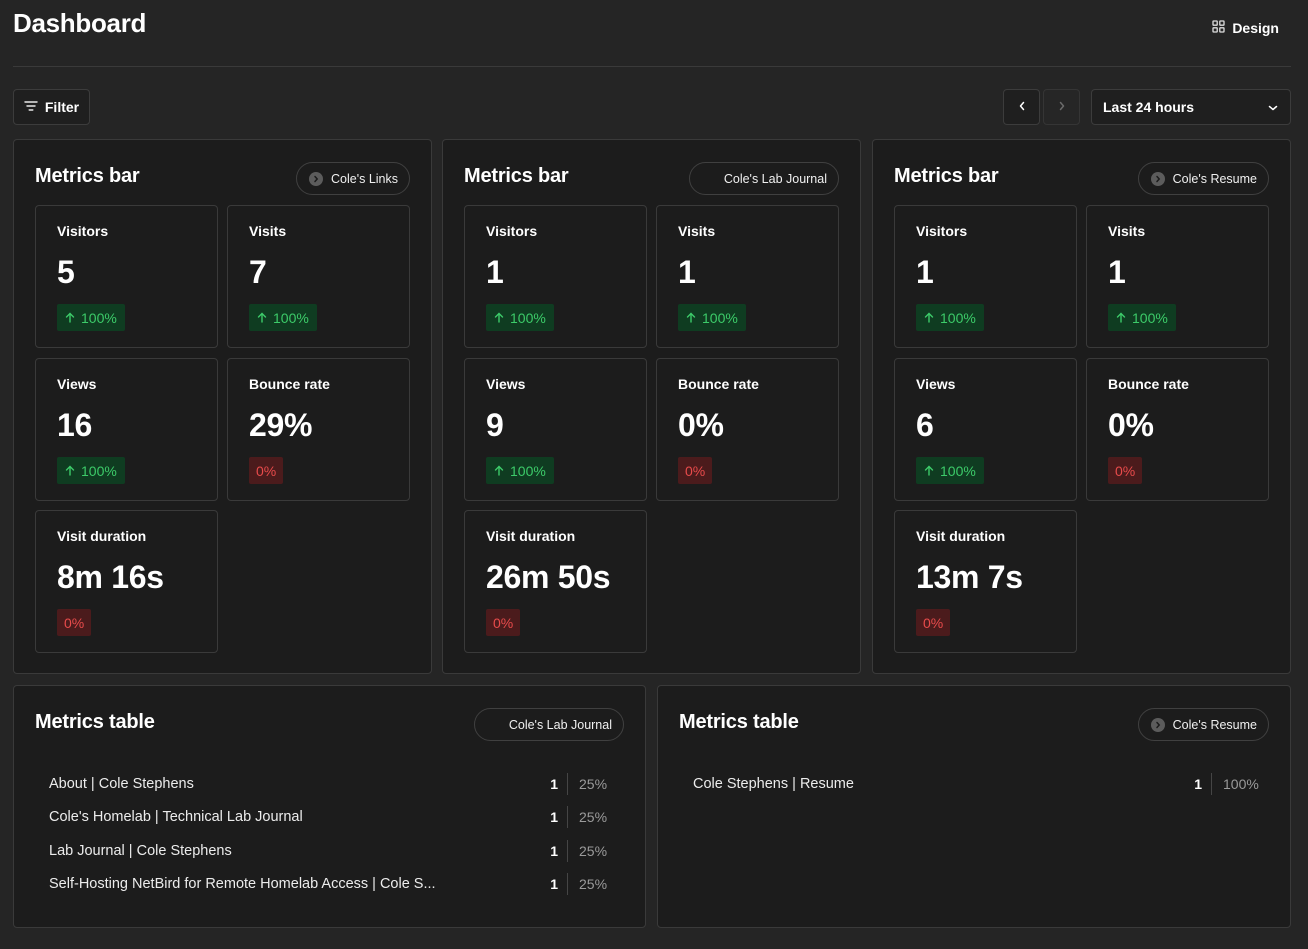 The width and height of the screenshot is (1308, 949). Describe the element at coordinates (364, 178) in the screenshot. I see `site-name: Cole's Links` at that location.